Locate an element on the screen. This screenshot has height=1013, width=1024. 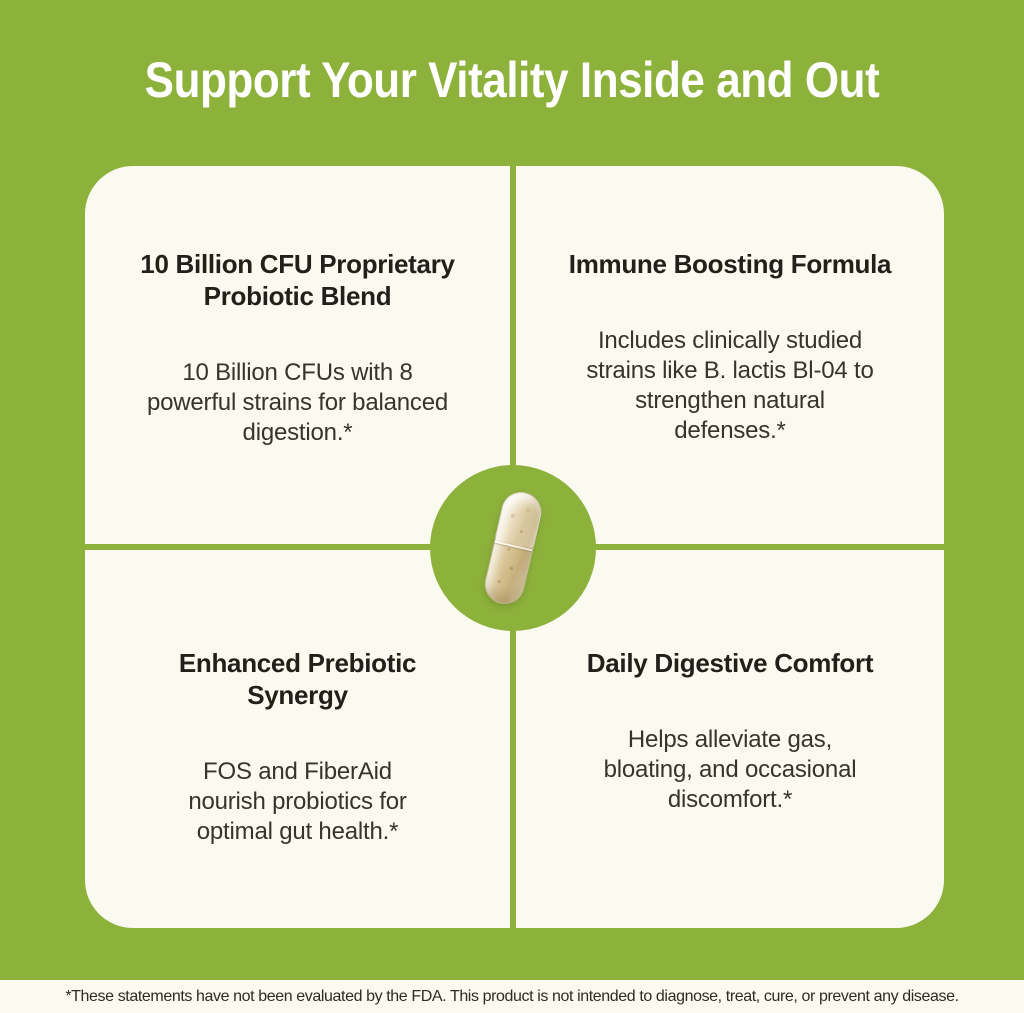
feature-heading: Enhanced Prebiotic Synergy is located at coordinates (297, 679).